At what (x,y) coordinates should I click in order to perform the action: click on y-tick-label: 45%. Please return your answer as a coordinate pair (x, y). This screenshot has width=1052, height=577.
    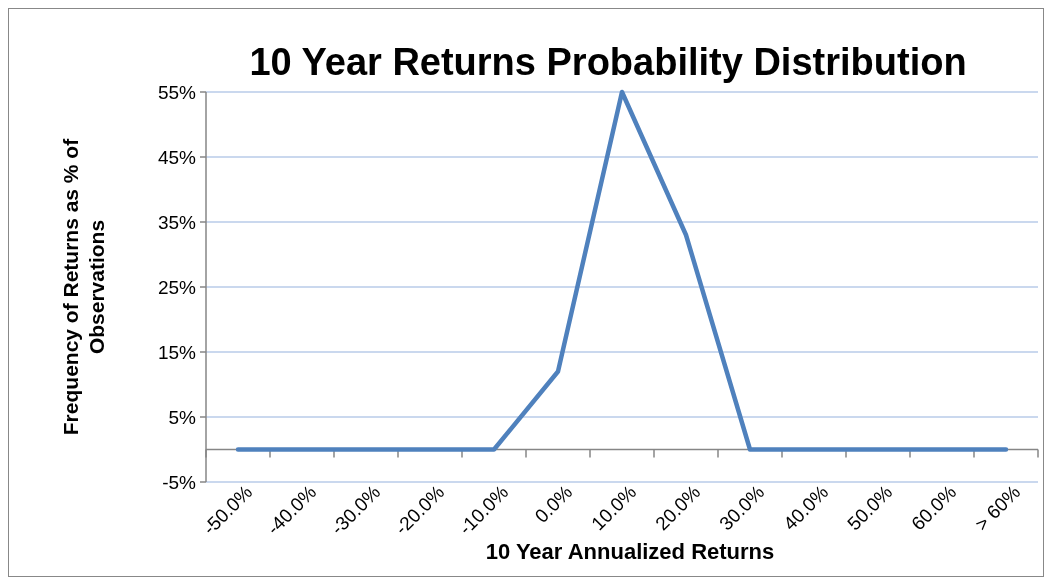
    Looking at the image, I should click on (177, 157).